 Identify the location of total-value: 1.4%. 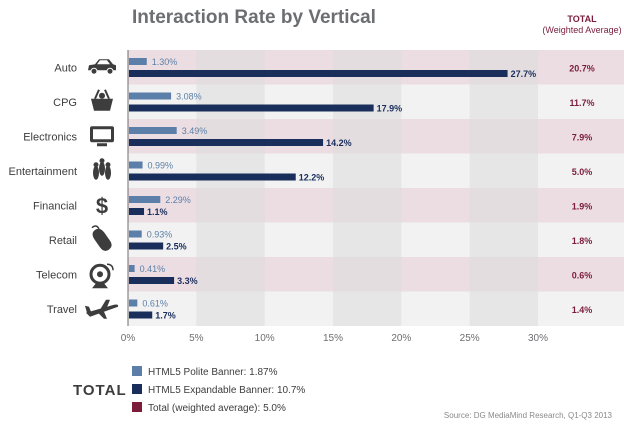
(582, 310).